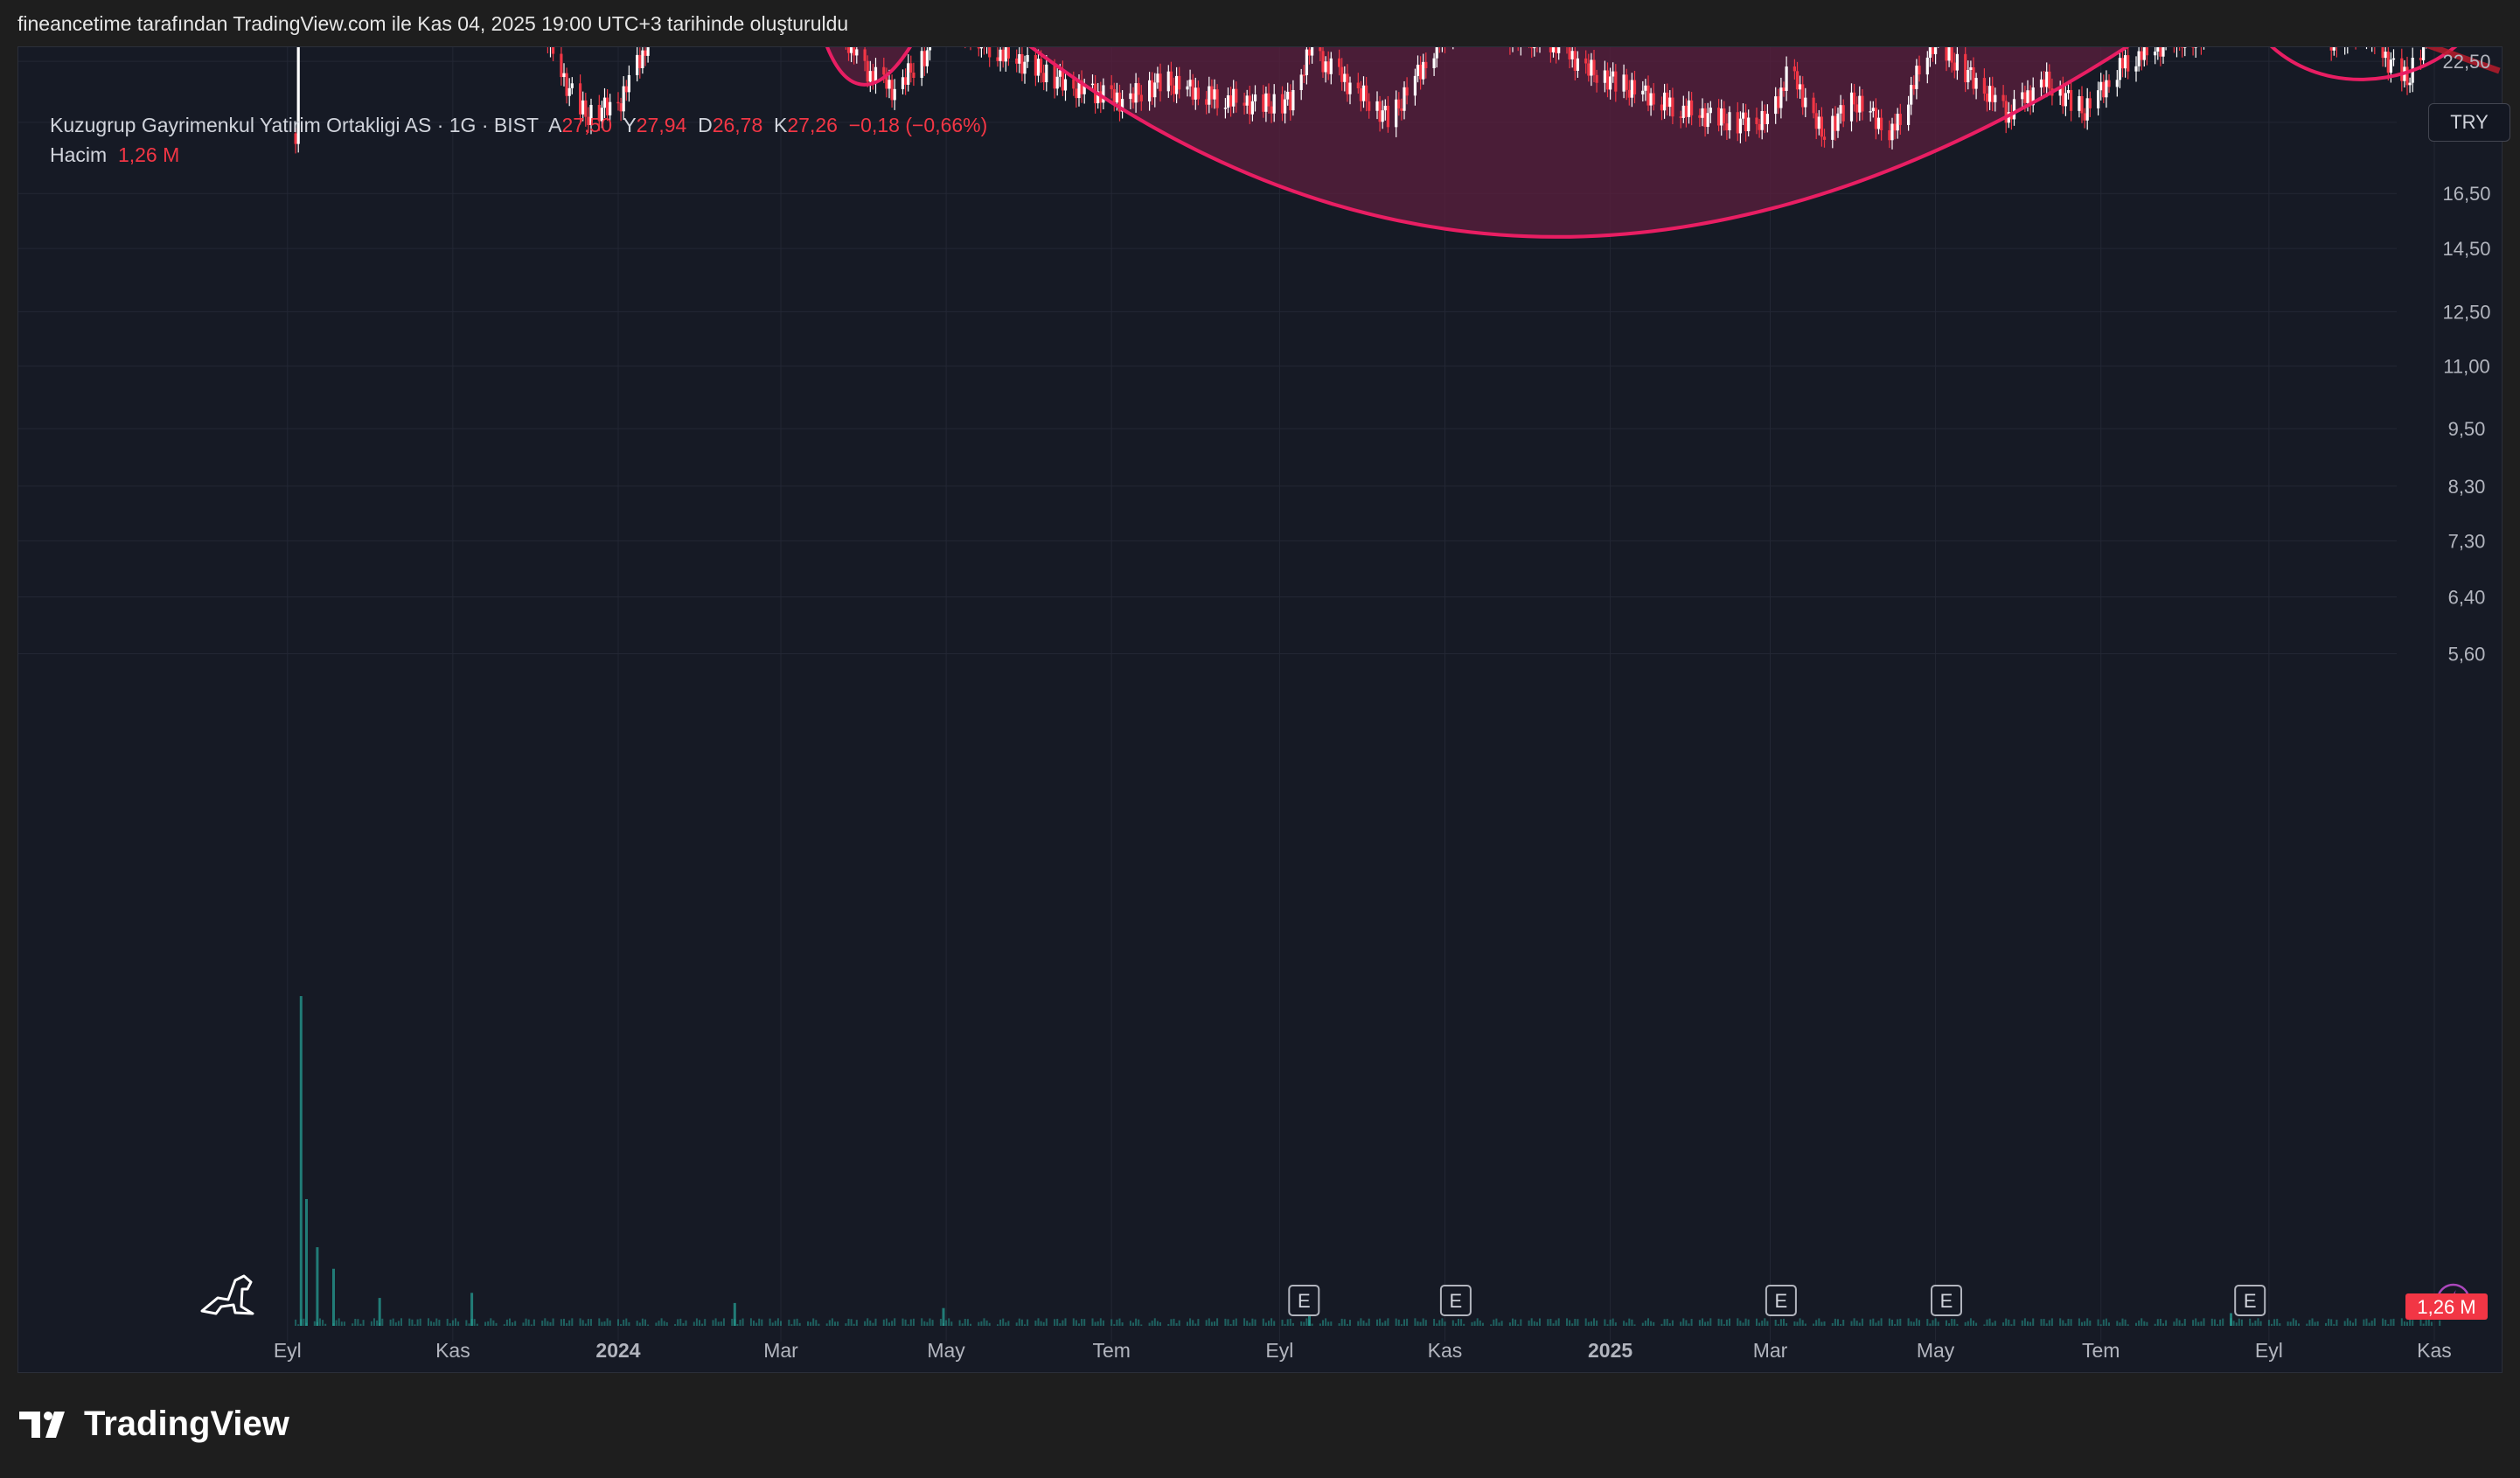  What do you see at coordinates (79, 154) in the screenshot?
I see `volume-label: Hacim` at bounding box center [79, 154].